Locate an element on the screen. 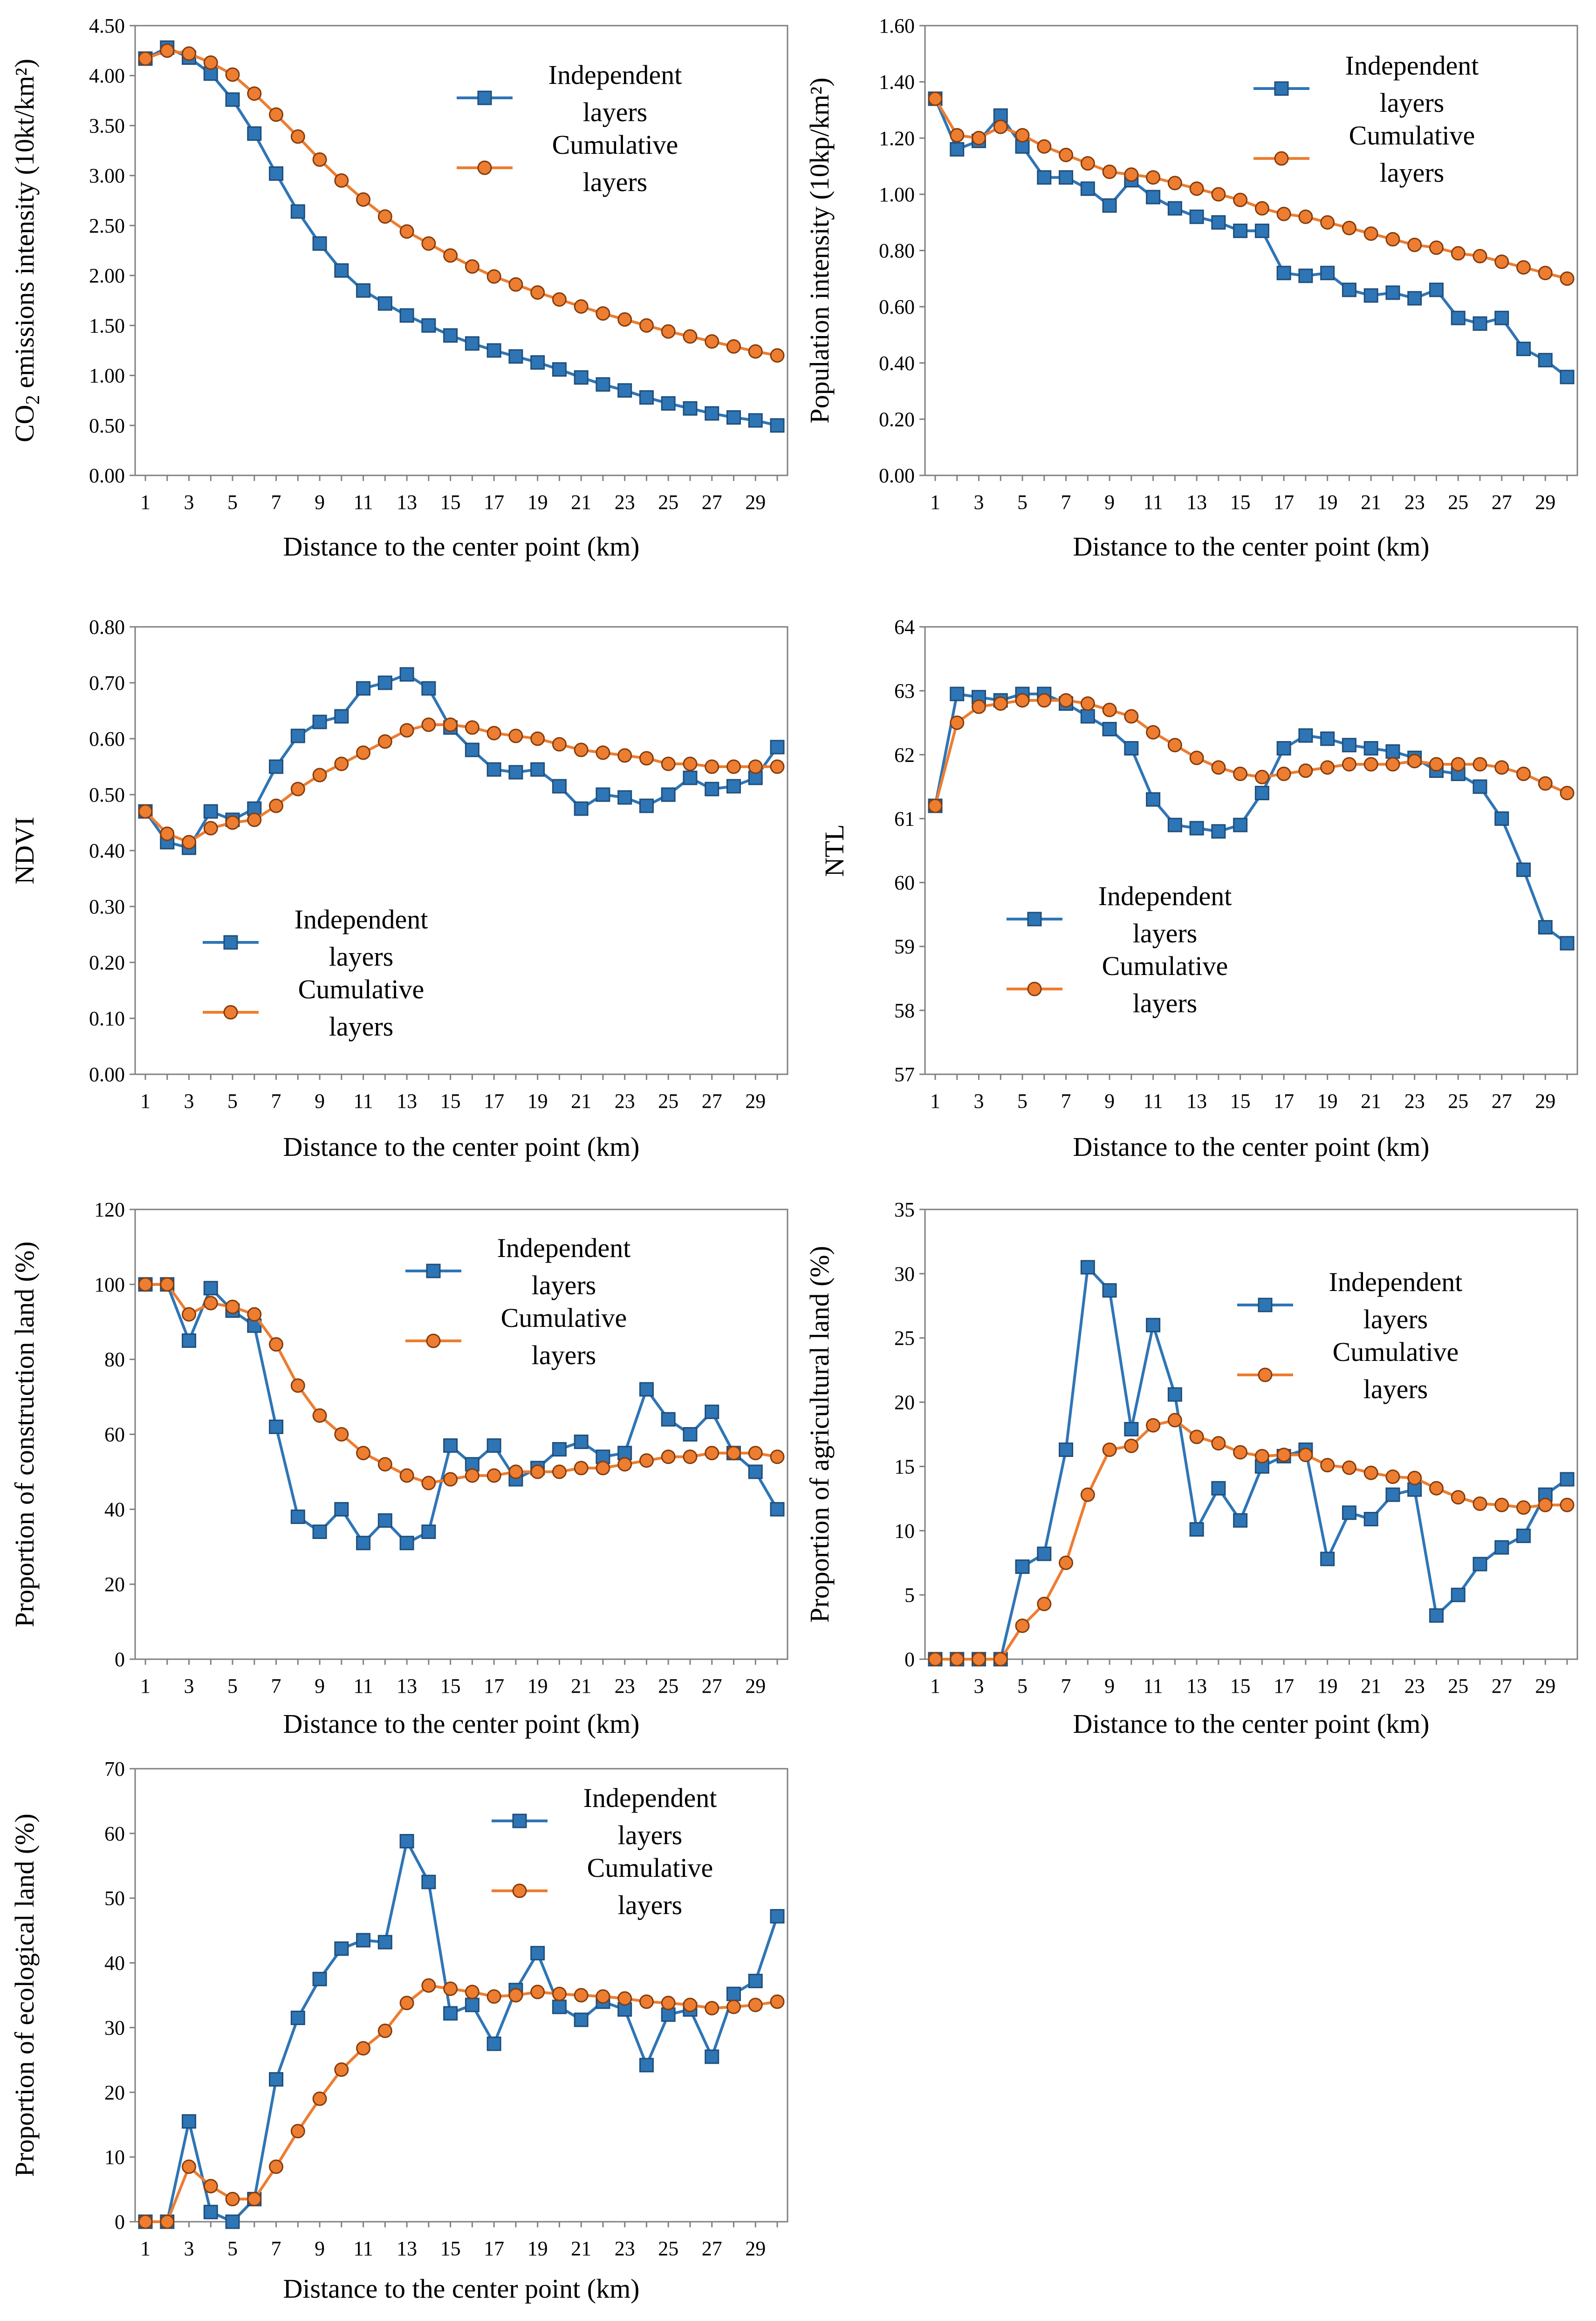 The width and height of the screenshot is (1596, 2321). x-tick-label: 5 is located at coordinates (1022, 502).